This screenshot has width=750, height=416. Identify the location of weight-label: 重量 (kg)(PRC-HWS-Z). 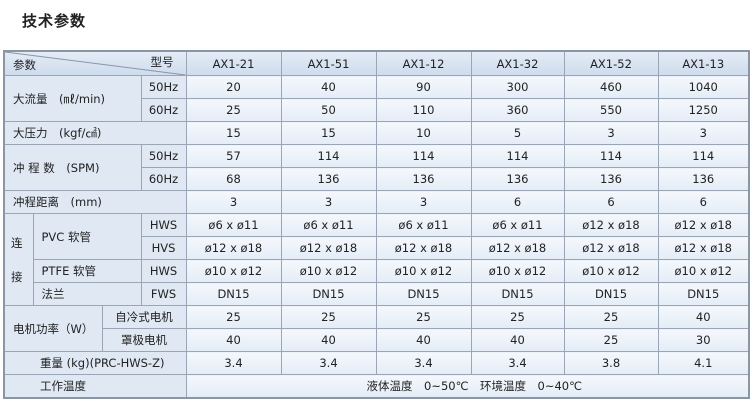
(95, 363).